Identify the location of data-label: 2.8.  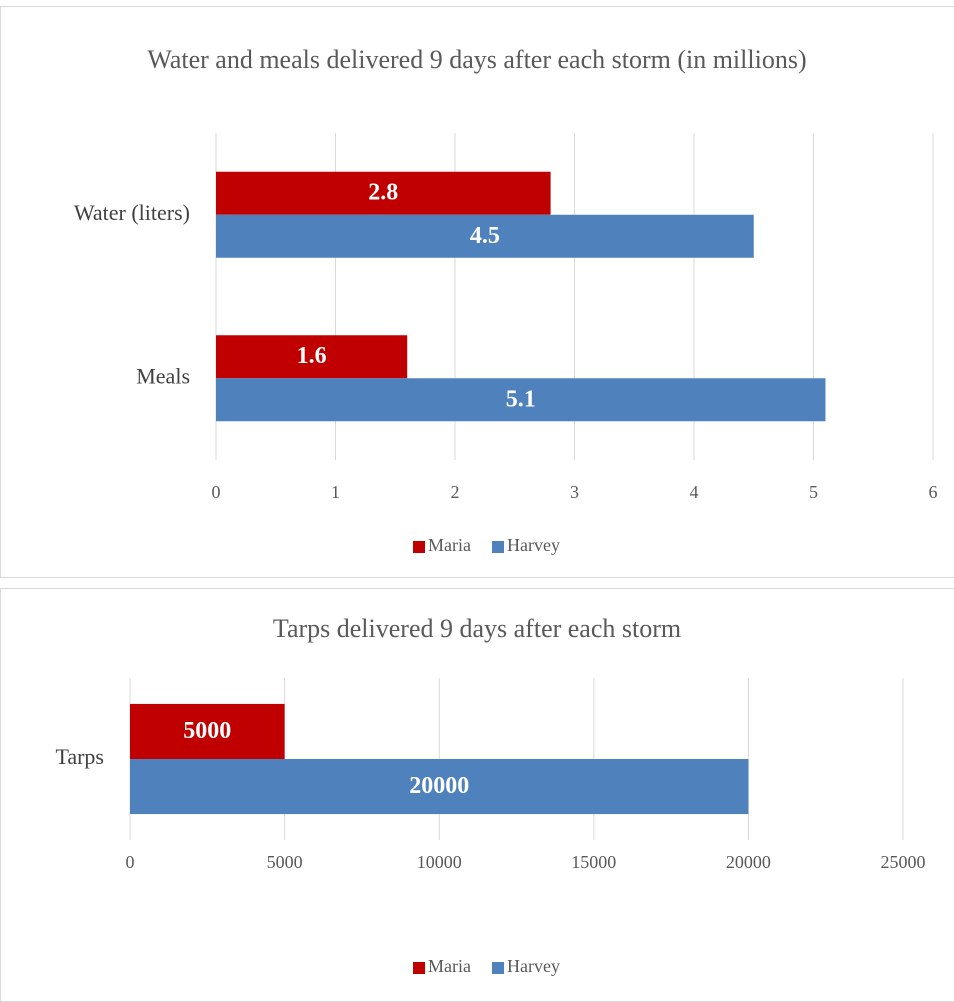
(383, 193).